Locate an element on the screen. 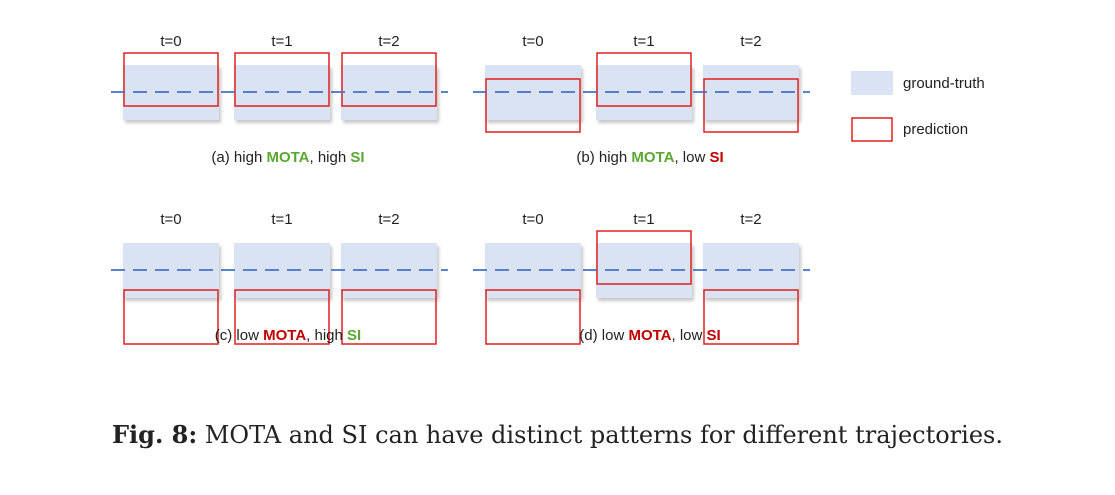  panel-caption: (d) low MOTA, low SI is located at coordinates (649, 335).